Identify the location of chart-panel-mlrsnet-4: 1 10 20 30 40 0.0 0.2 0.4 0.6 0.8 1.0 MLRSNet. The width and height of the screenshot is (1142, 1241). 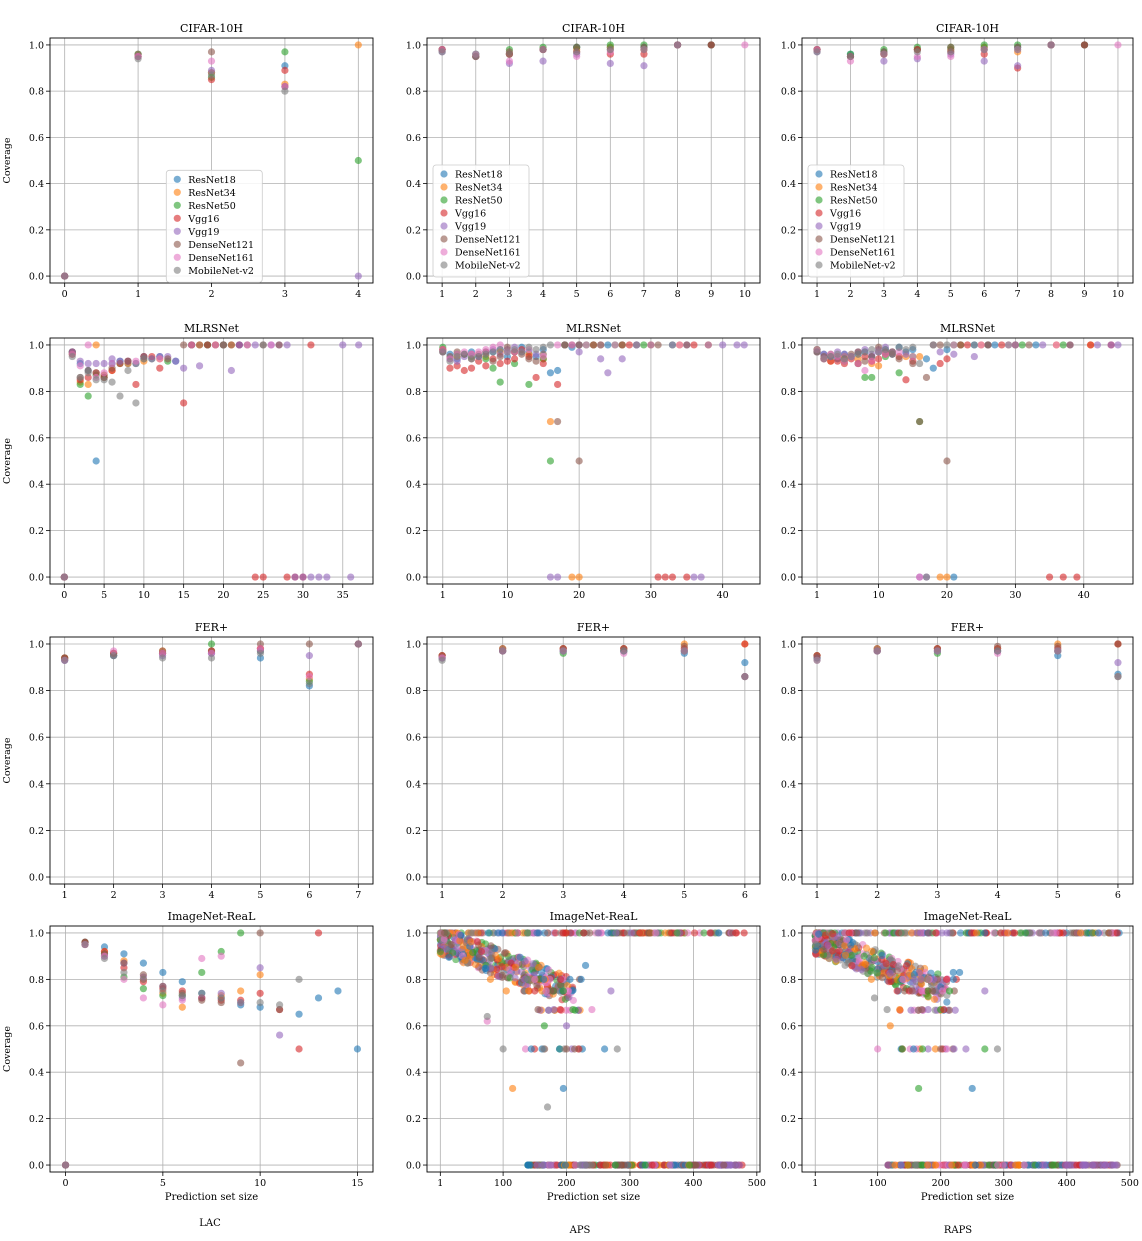
(583, 461).